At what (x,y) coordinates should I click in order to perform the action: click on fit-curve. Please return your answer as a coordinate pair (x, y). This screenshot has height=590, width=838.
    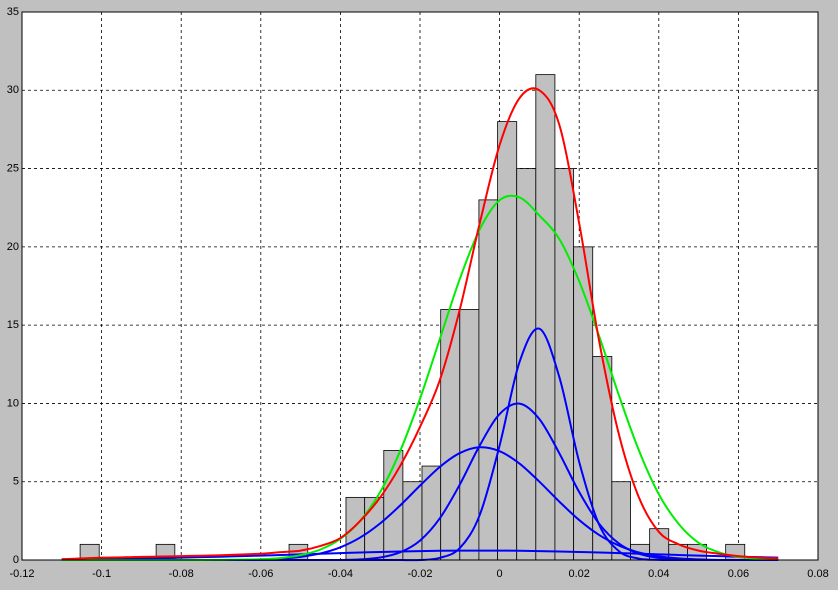
    Looking at the image, I should click on (420, 555).